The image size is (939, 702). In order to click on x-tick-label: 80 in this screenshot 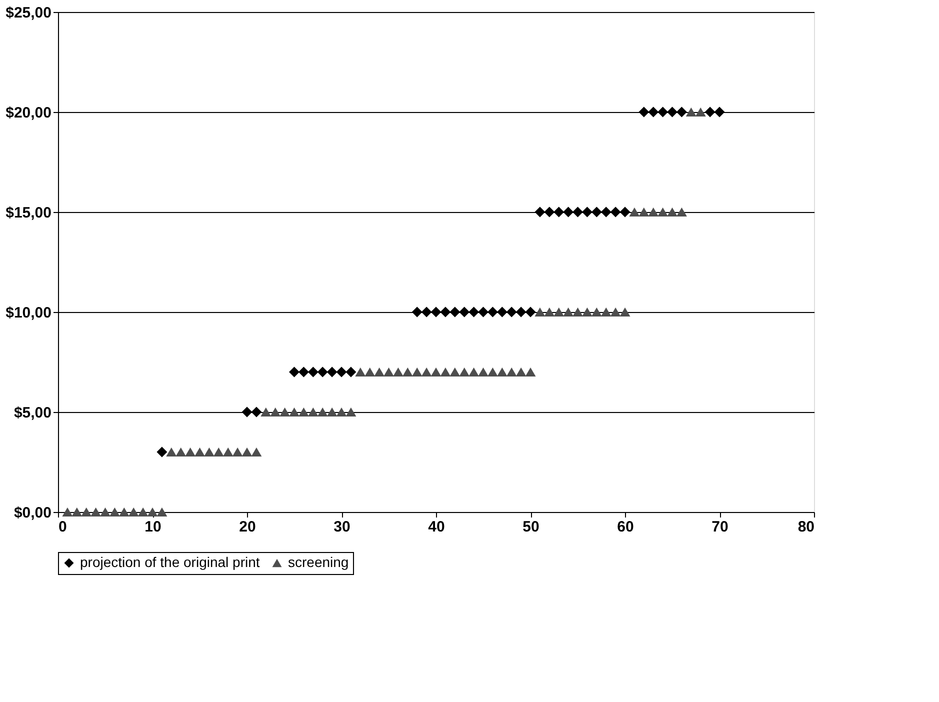, I will do `click(806, 527)`.